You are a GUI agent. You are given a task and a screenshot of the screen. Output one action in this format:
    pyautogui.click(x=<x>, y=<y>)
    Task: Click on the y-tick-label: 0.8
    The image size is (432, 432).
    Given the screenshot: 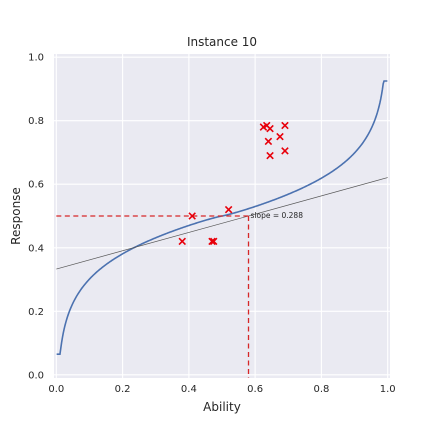 What is the action you would take?
    pyautogui.click(x=36, y=121)
    